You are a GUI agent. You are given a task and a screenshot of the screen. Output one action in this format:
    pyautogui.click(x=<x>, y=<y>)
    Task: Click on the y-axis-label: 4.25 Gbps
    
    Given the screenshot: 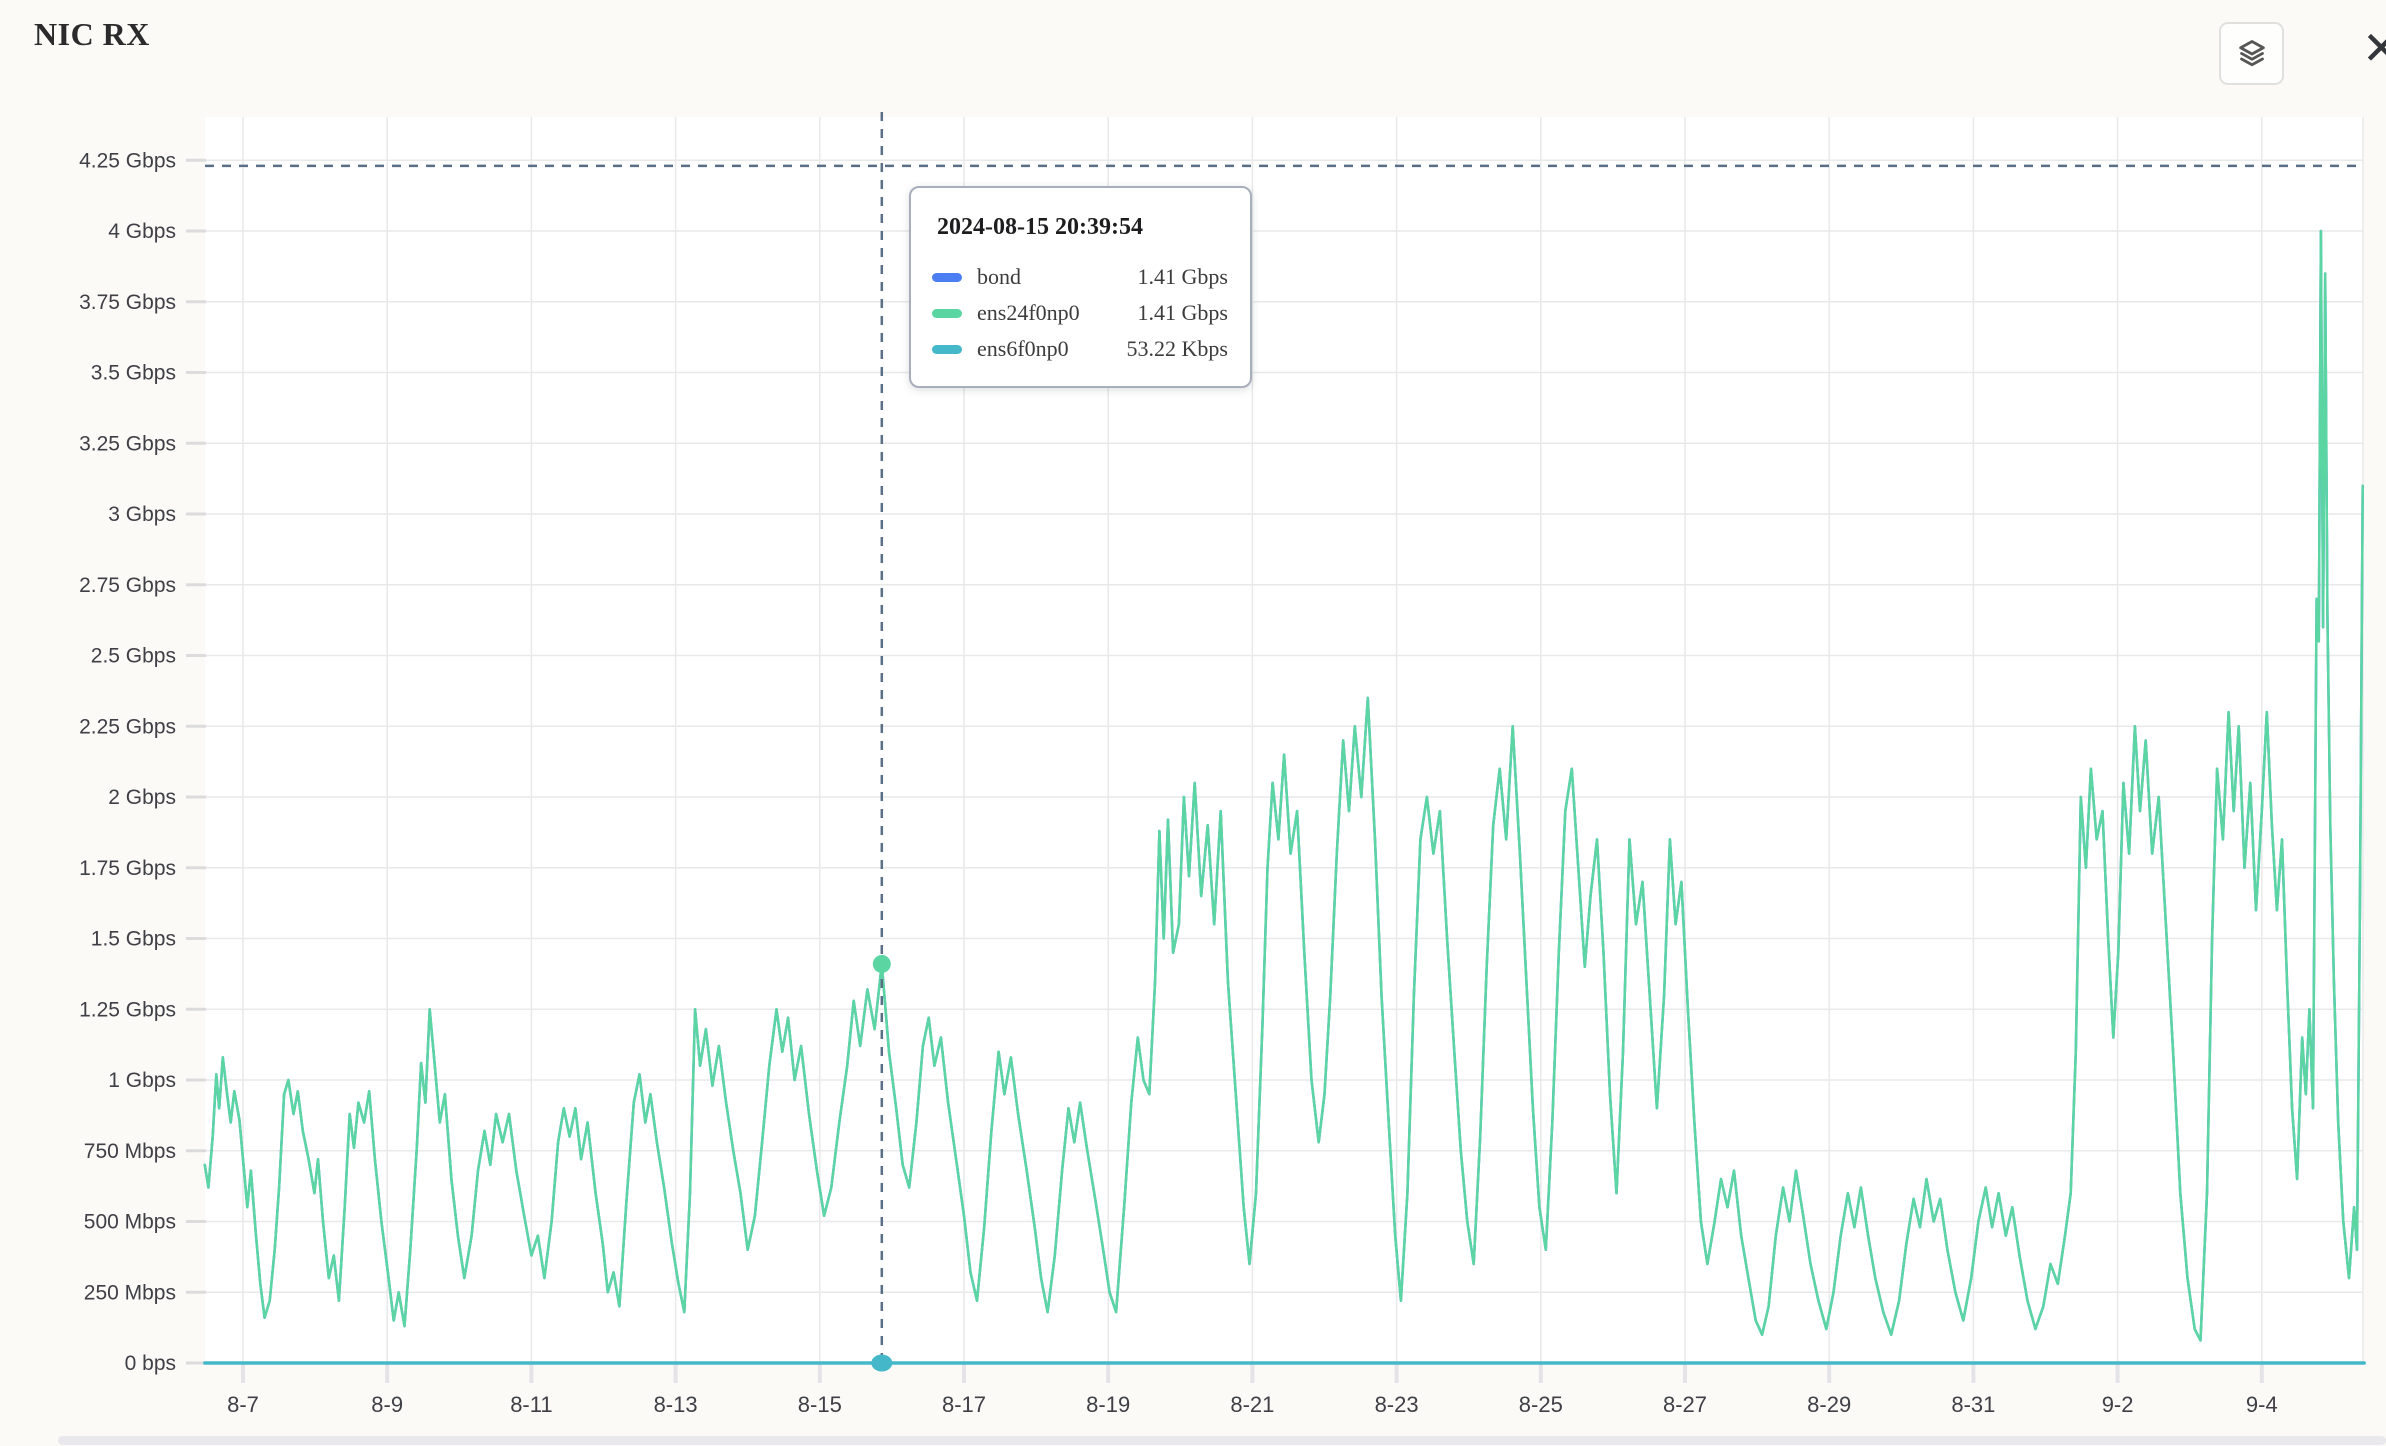 What is the action you would take?
    pyautogui.click(x=127, y=160)
    